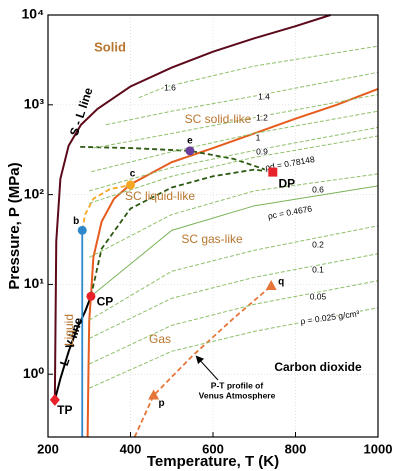 This screenshot has height=471, width=400. What do you see at coordinates (190, 141) in the screenshot?
I see `point-label: e` at bounding box center [190, 141].